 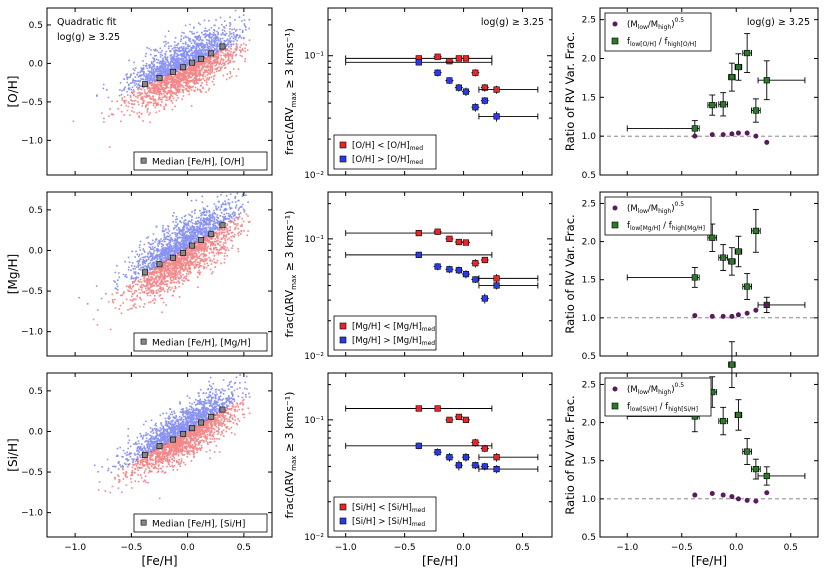 I want to click on legend-label: [Si/H] < [Si/H]med, so click(x=388, y=508).